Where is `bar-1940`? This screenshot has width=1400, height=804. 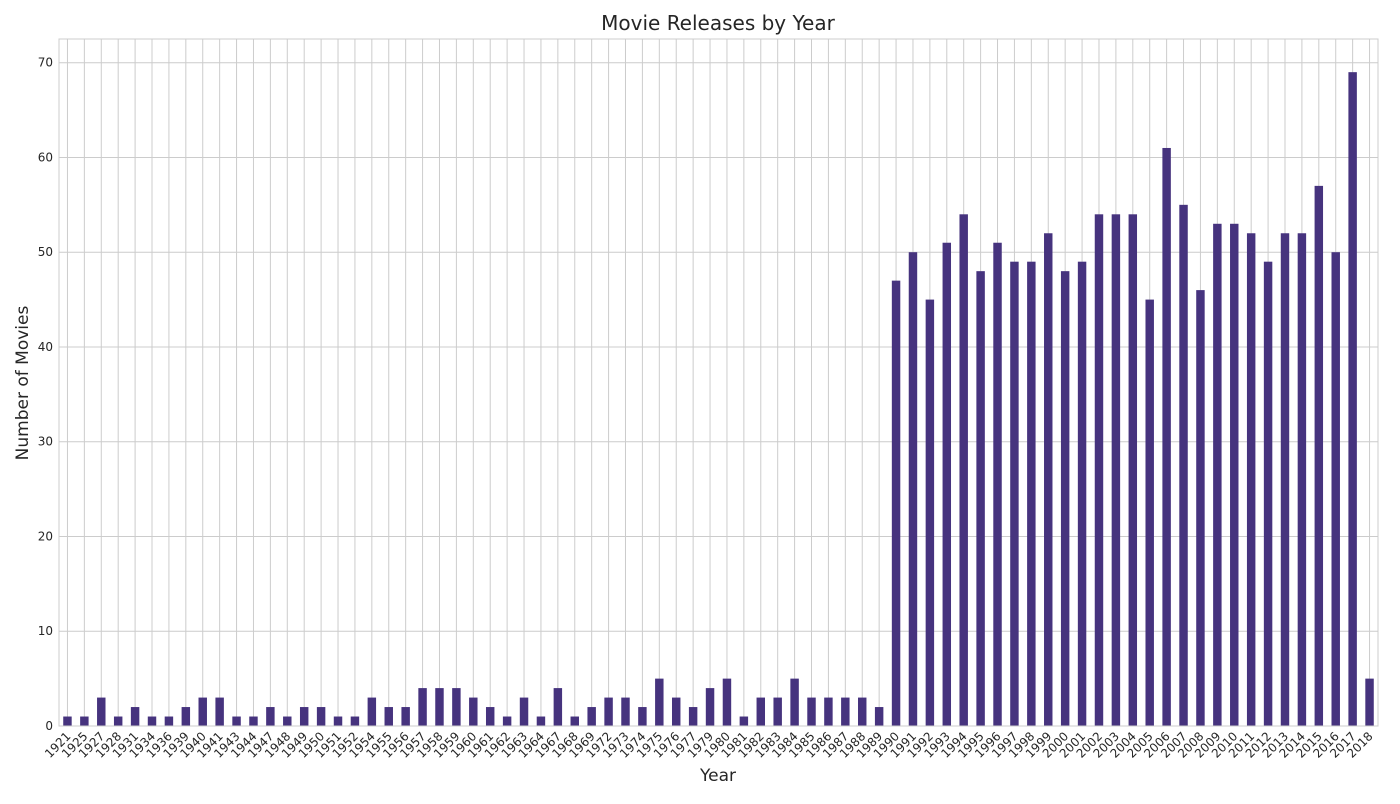
bar-1940 is located at coordinates (202, 711).